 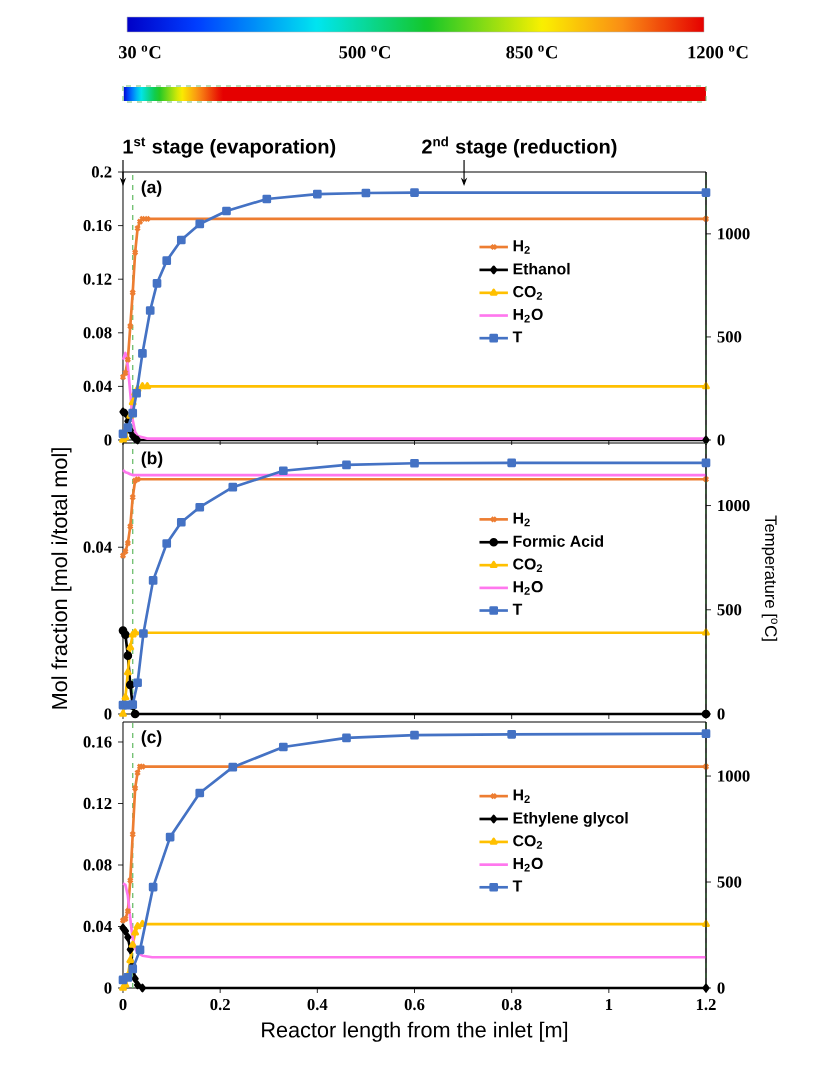 I want to click on x-tick-label: 0.8, so click(x=511, y=1004).